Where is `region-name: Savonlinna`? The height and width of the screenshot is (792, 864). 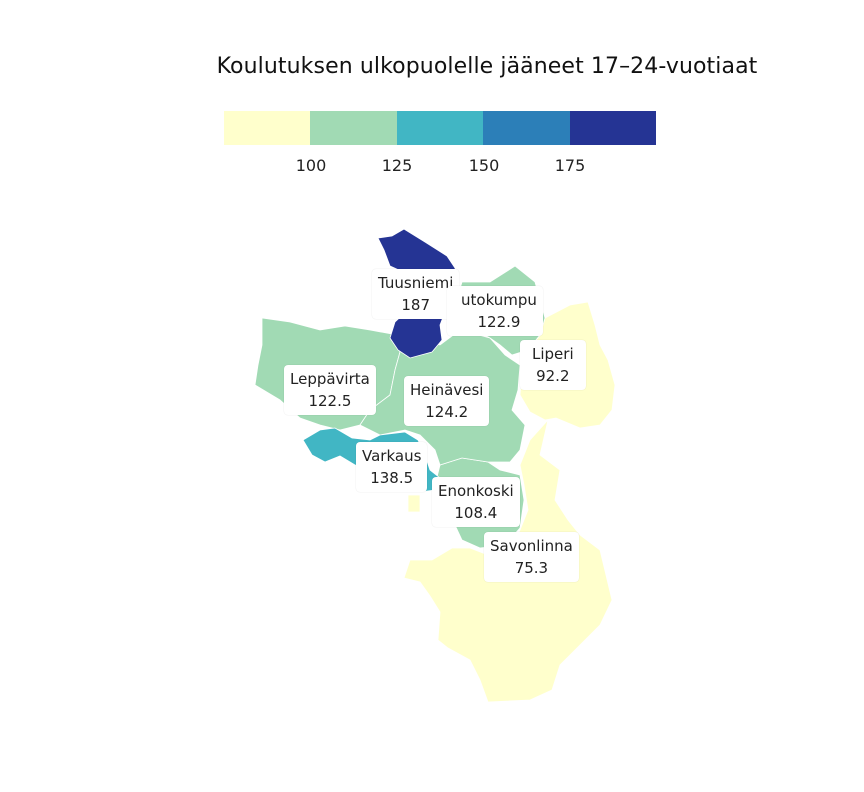
region-name: Savonlinna is located at coordinates (531, 546).